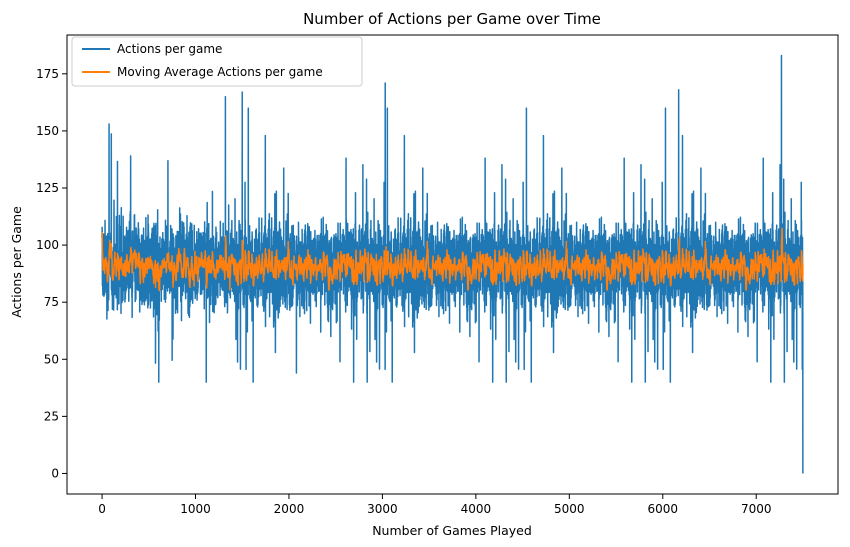 This screenshot has width=850, height=547. What do you see at coordinates (452, 19) in the screenshot?
I see `chart-title: Number of Actions per Game over Time` at bounding box center [452, 19].